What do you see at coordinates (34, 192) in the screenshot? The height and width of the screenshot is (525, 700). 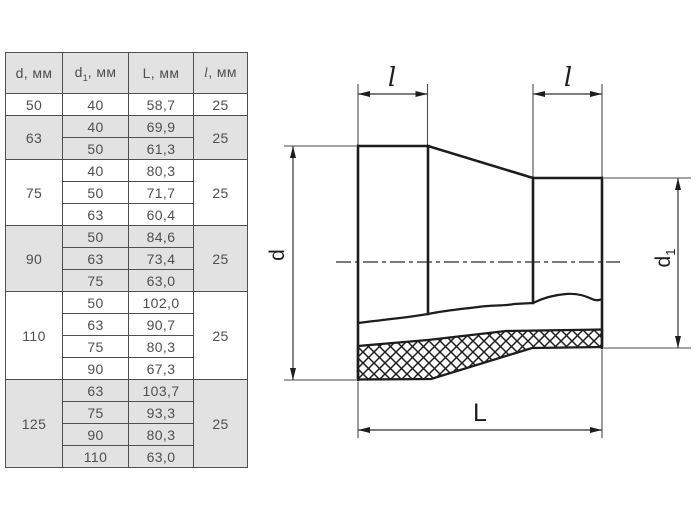 I see `cell-d: 75` at bounding box center [34, 192].